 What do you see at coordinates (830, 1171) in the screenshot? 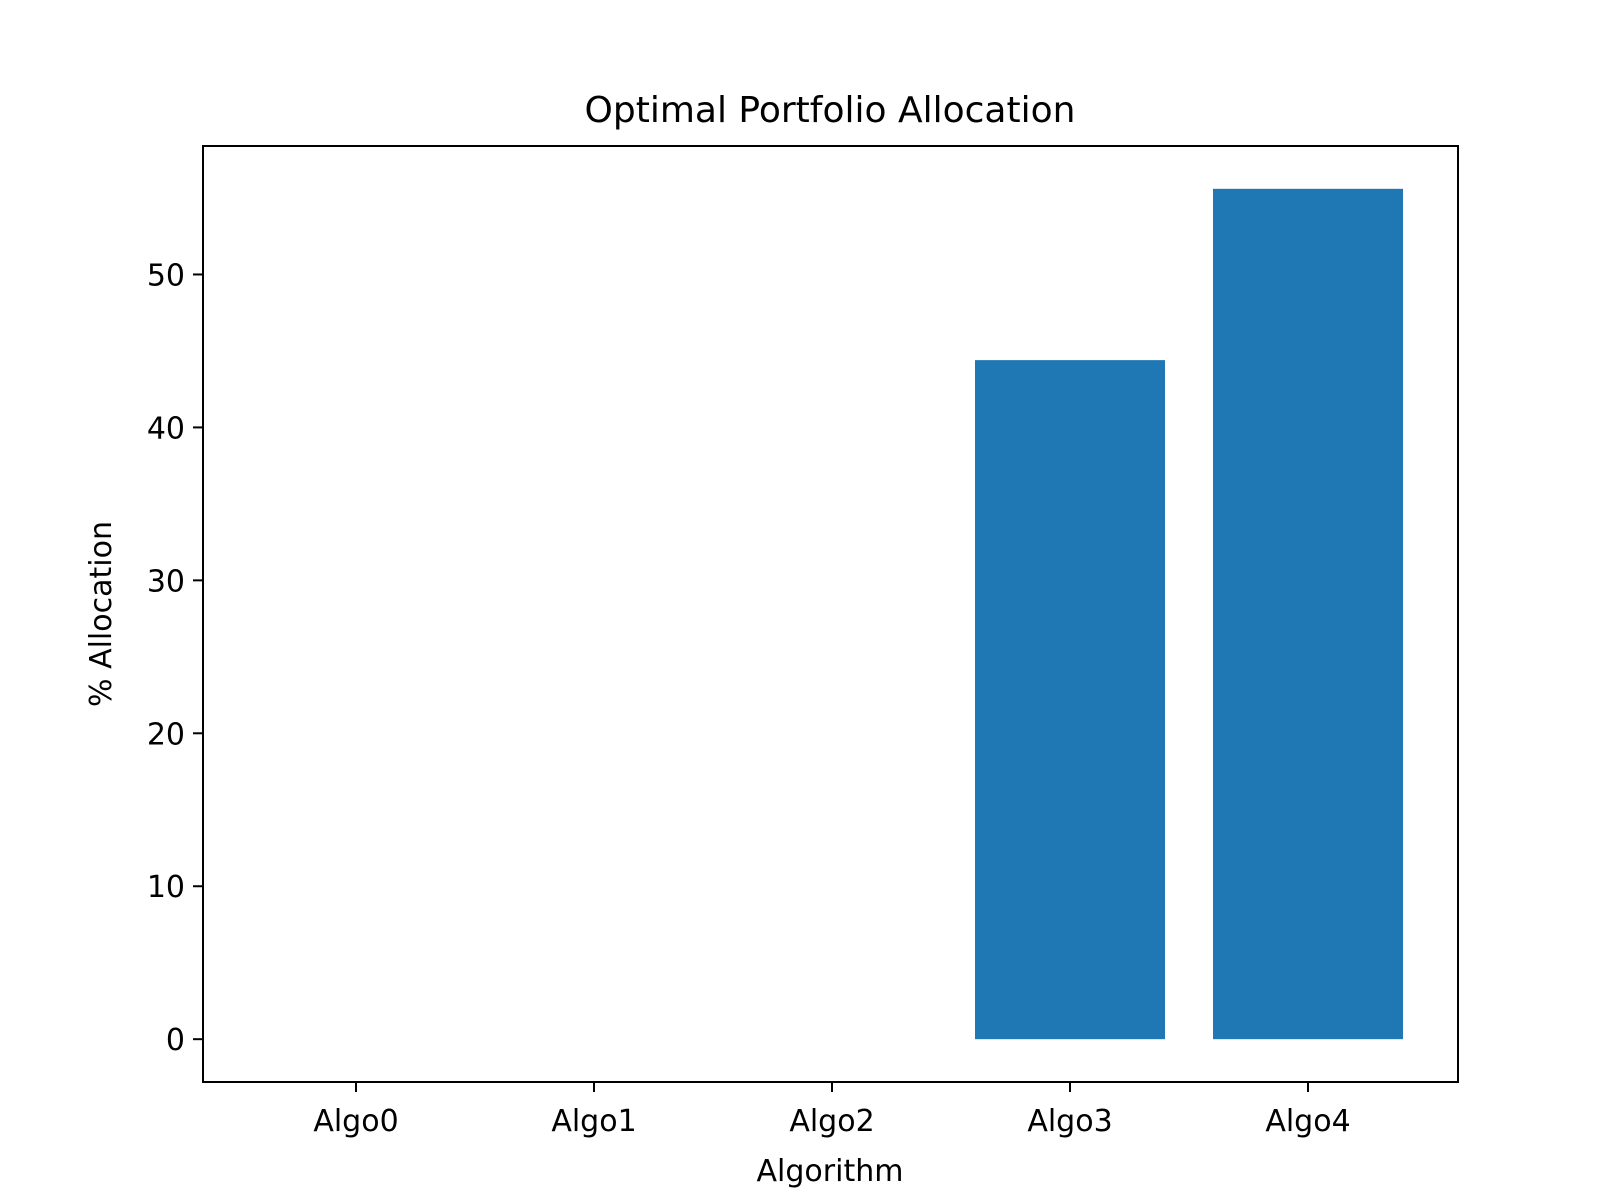
I see `x-axis-label: Algorithm` at bounding box center [830, 1171].